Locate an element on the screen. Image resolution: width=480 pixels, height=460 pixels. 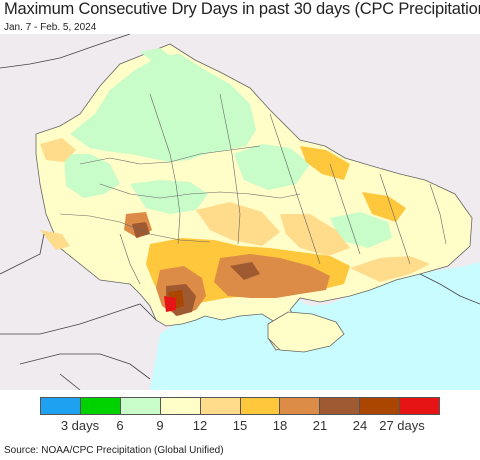
legend-tick-label: 21 is located at coordinates (320, 425).